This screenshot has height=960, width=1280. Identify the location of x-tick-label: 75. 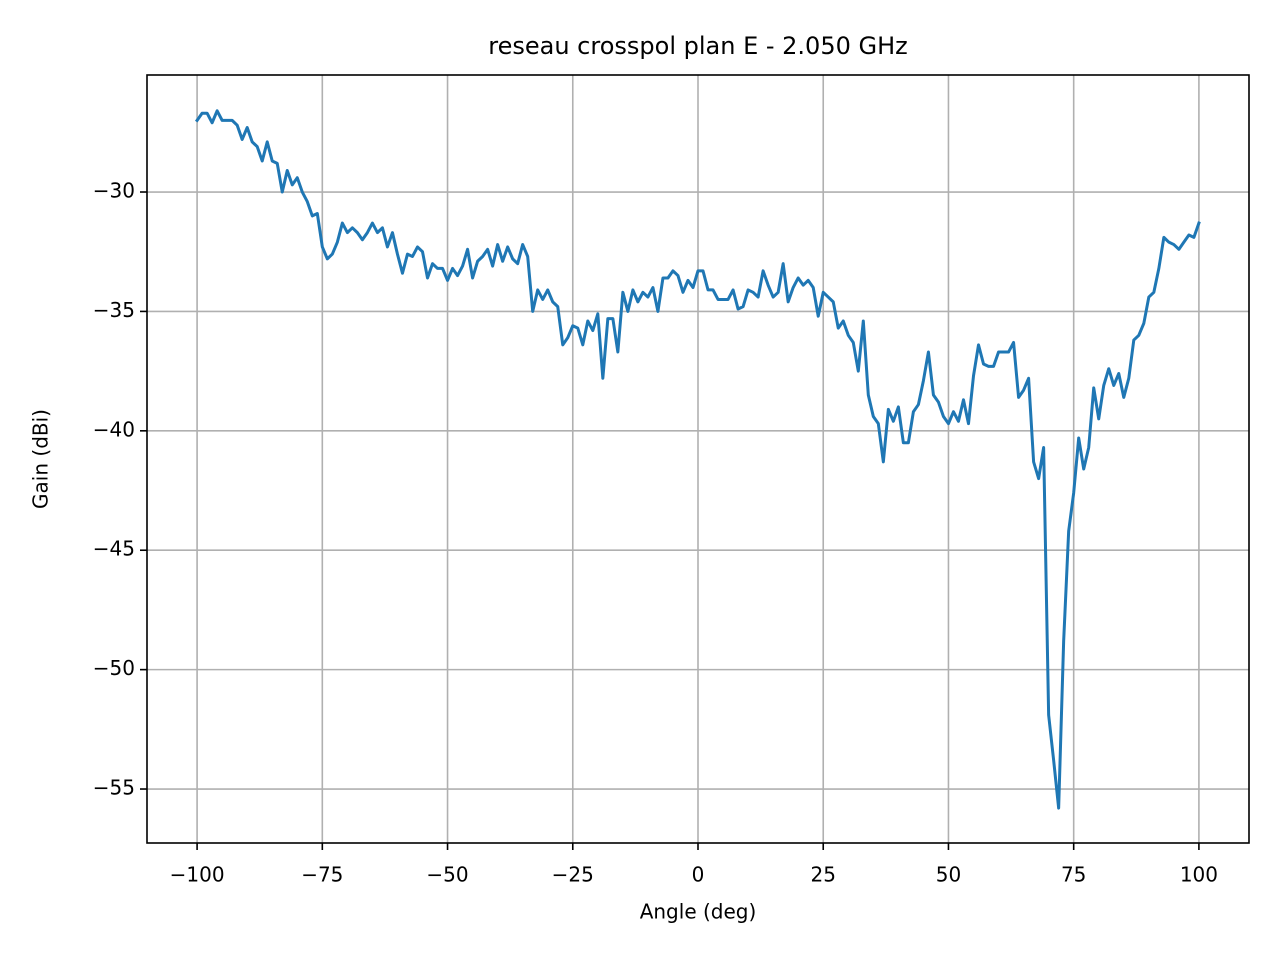
(1073, 875).